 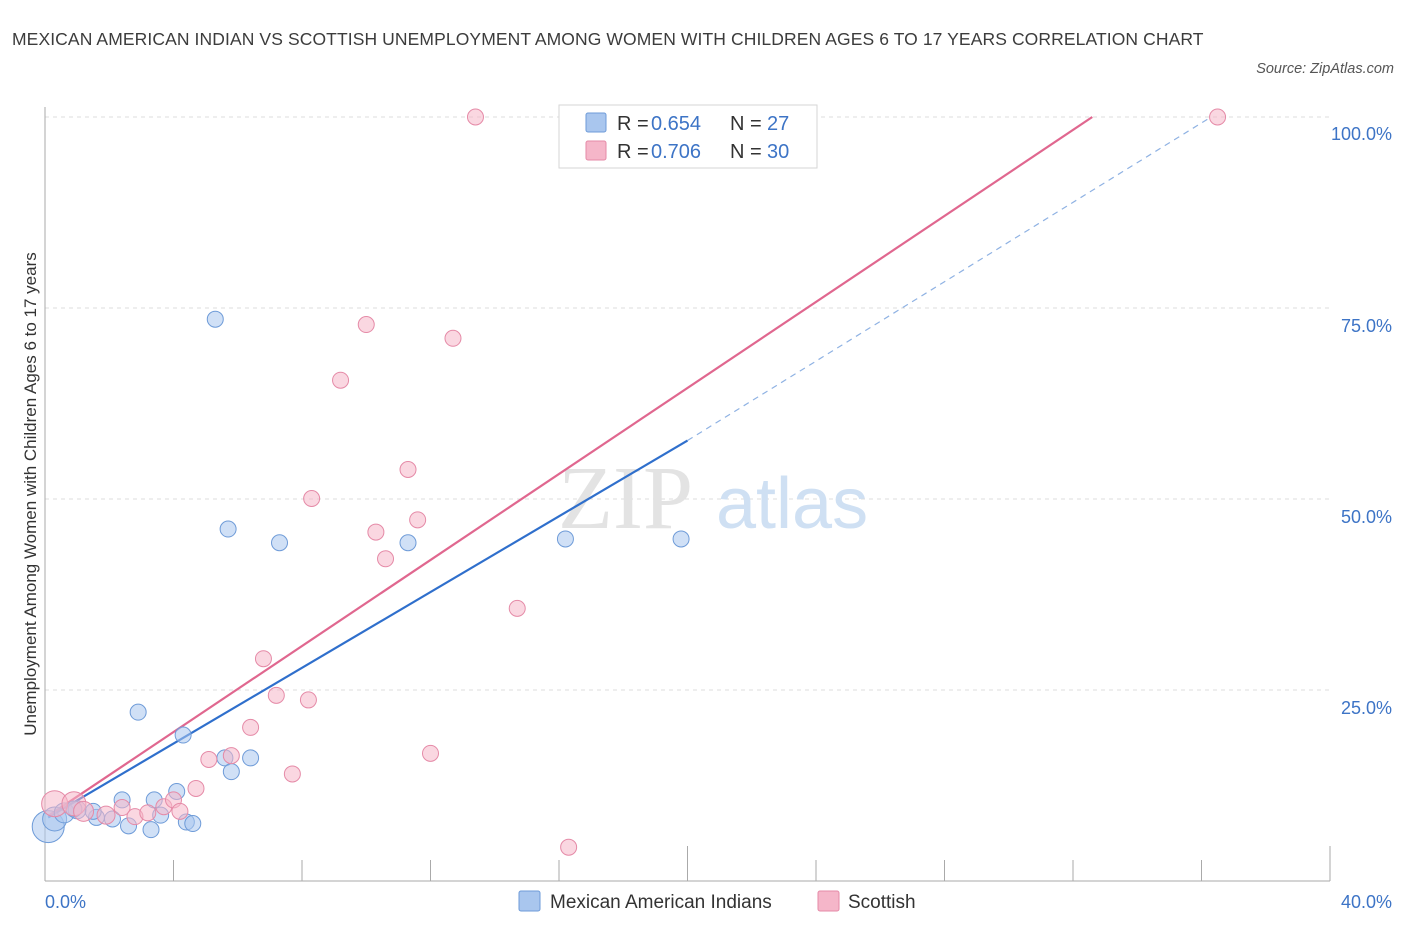 I want to click on legend-bottom-label-1: Mexican American Indians, so click(x=661, y=902).